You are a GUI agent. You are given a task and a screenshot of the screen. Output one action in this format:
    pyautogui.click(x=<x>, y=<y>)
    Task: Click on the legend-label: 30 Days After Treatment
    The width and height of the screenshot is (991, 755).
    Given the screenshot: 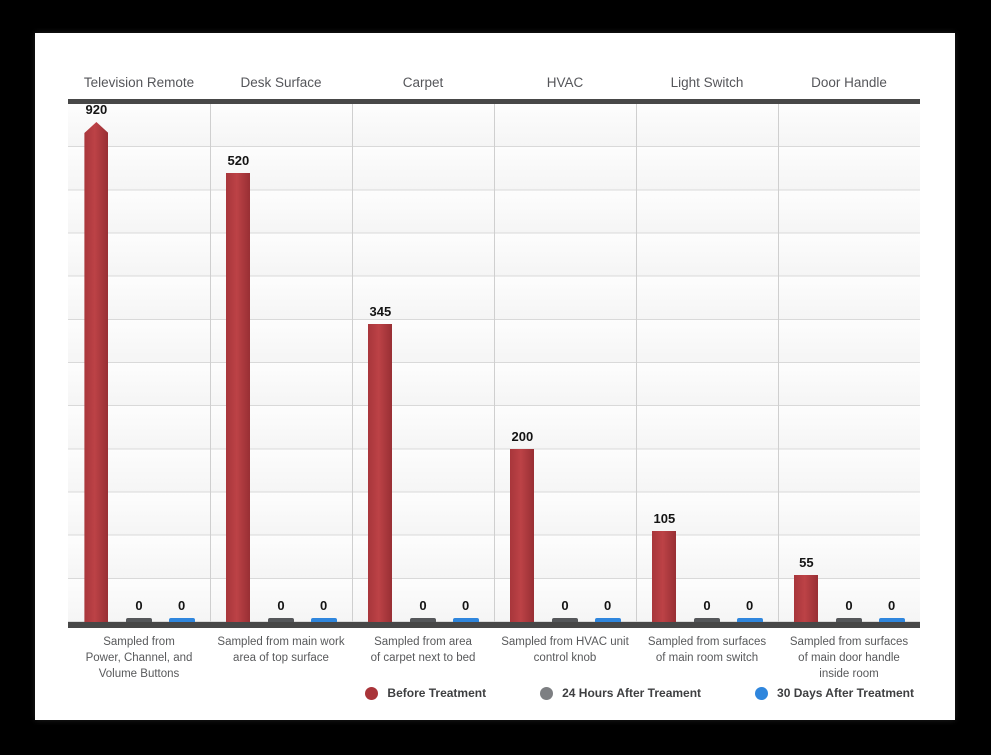 What is the action you would take?
    pyautogui.click(x=845, y=693)
    